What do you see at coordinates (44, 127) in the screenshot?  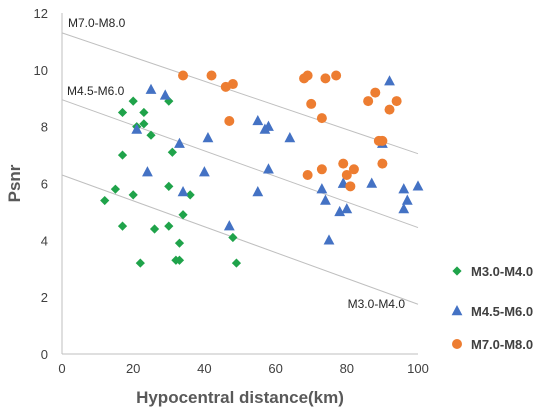 I see `y-tick-label: 8` at bounding box center [44, 127].